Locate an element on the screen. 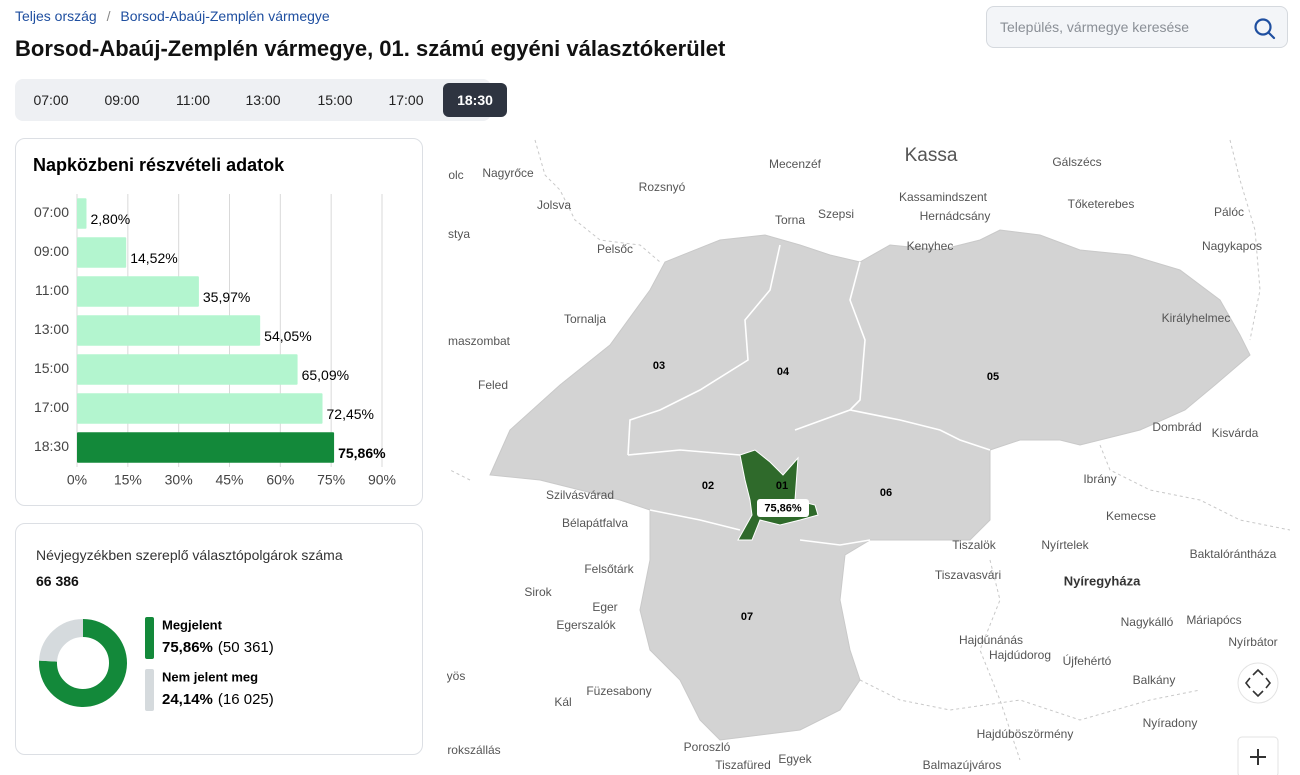 Image resolution: width=1300 pixels, height=775 pixels. place-label: Királyhelmec is located at coordinates (1196, 318).